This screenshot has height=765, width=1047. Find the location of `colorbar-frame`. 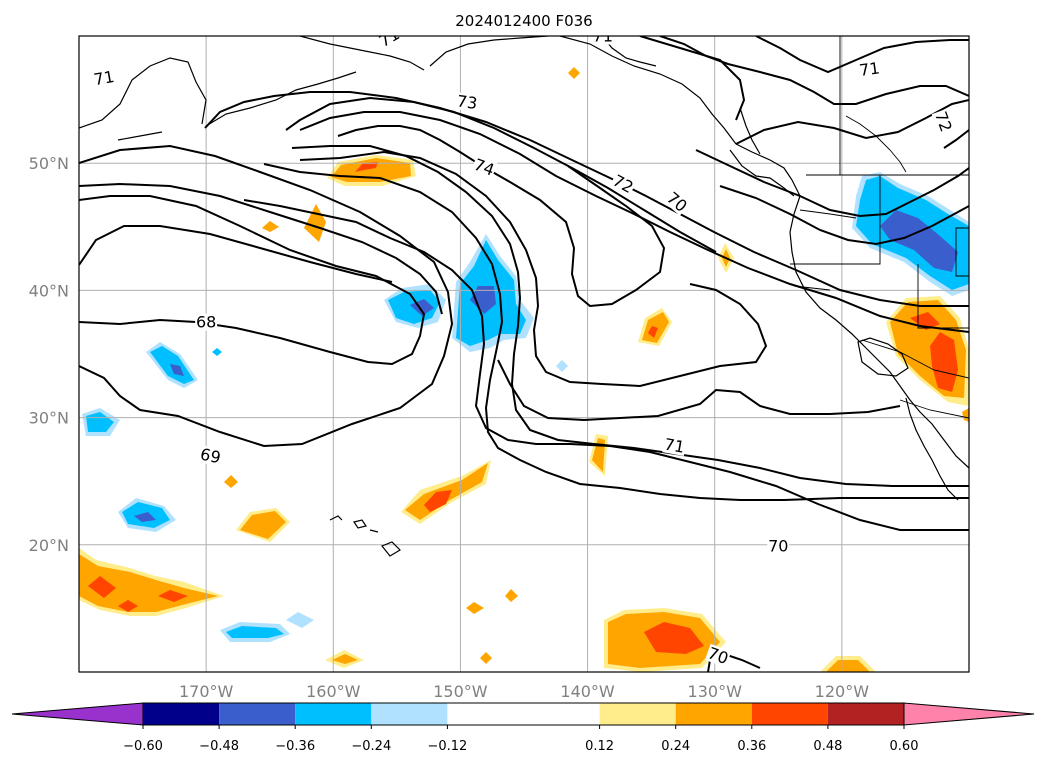

colorbar-frame is located at coordinates (523, 714).